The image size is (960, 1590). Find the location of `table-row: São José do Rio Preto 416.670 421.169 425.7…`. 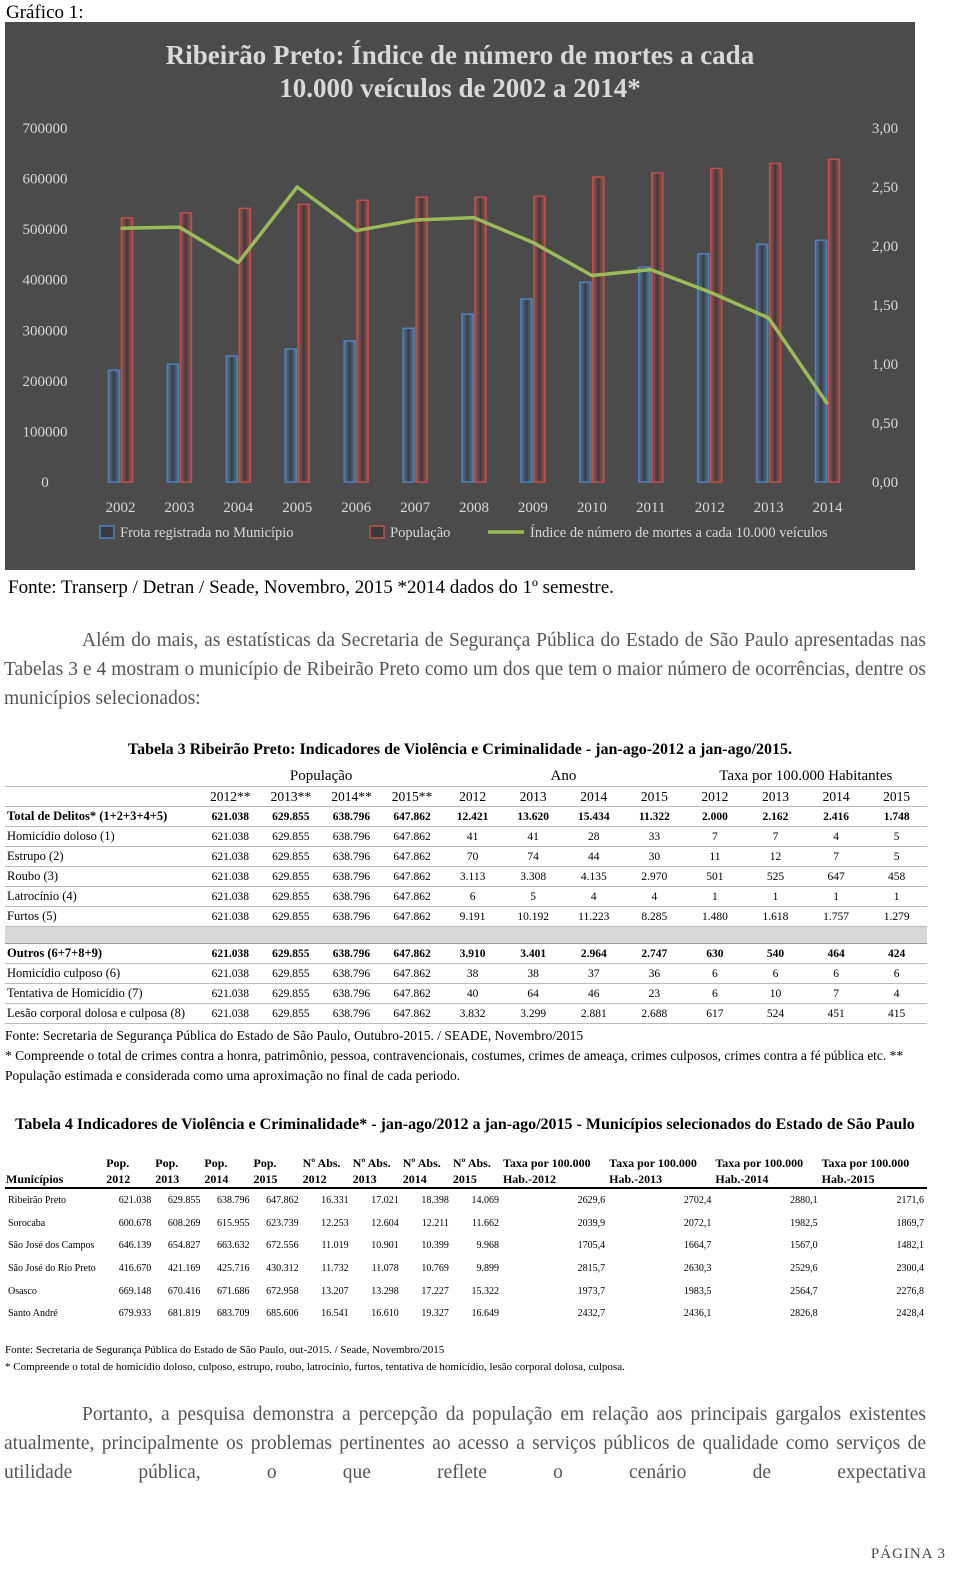

table-row: São José do Rio Preto 416.670 421.169 425.7… is located at coordinates (466, 1268).